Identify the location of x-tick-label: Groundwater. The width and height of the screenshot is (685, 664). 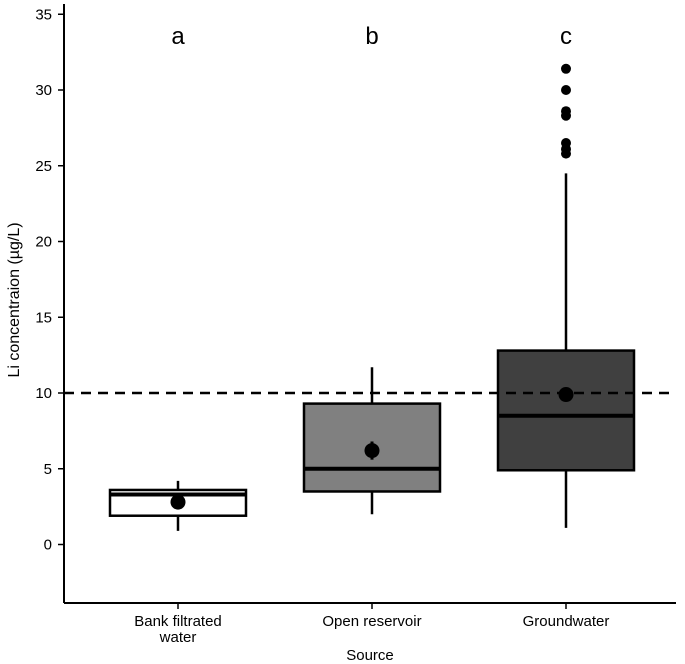
(566, 621).